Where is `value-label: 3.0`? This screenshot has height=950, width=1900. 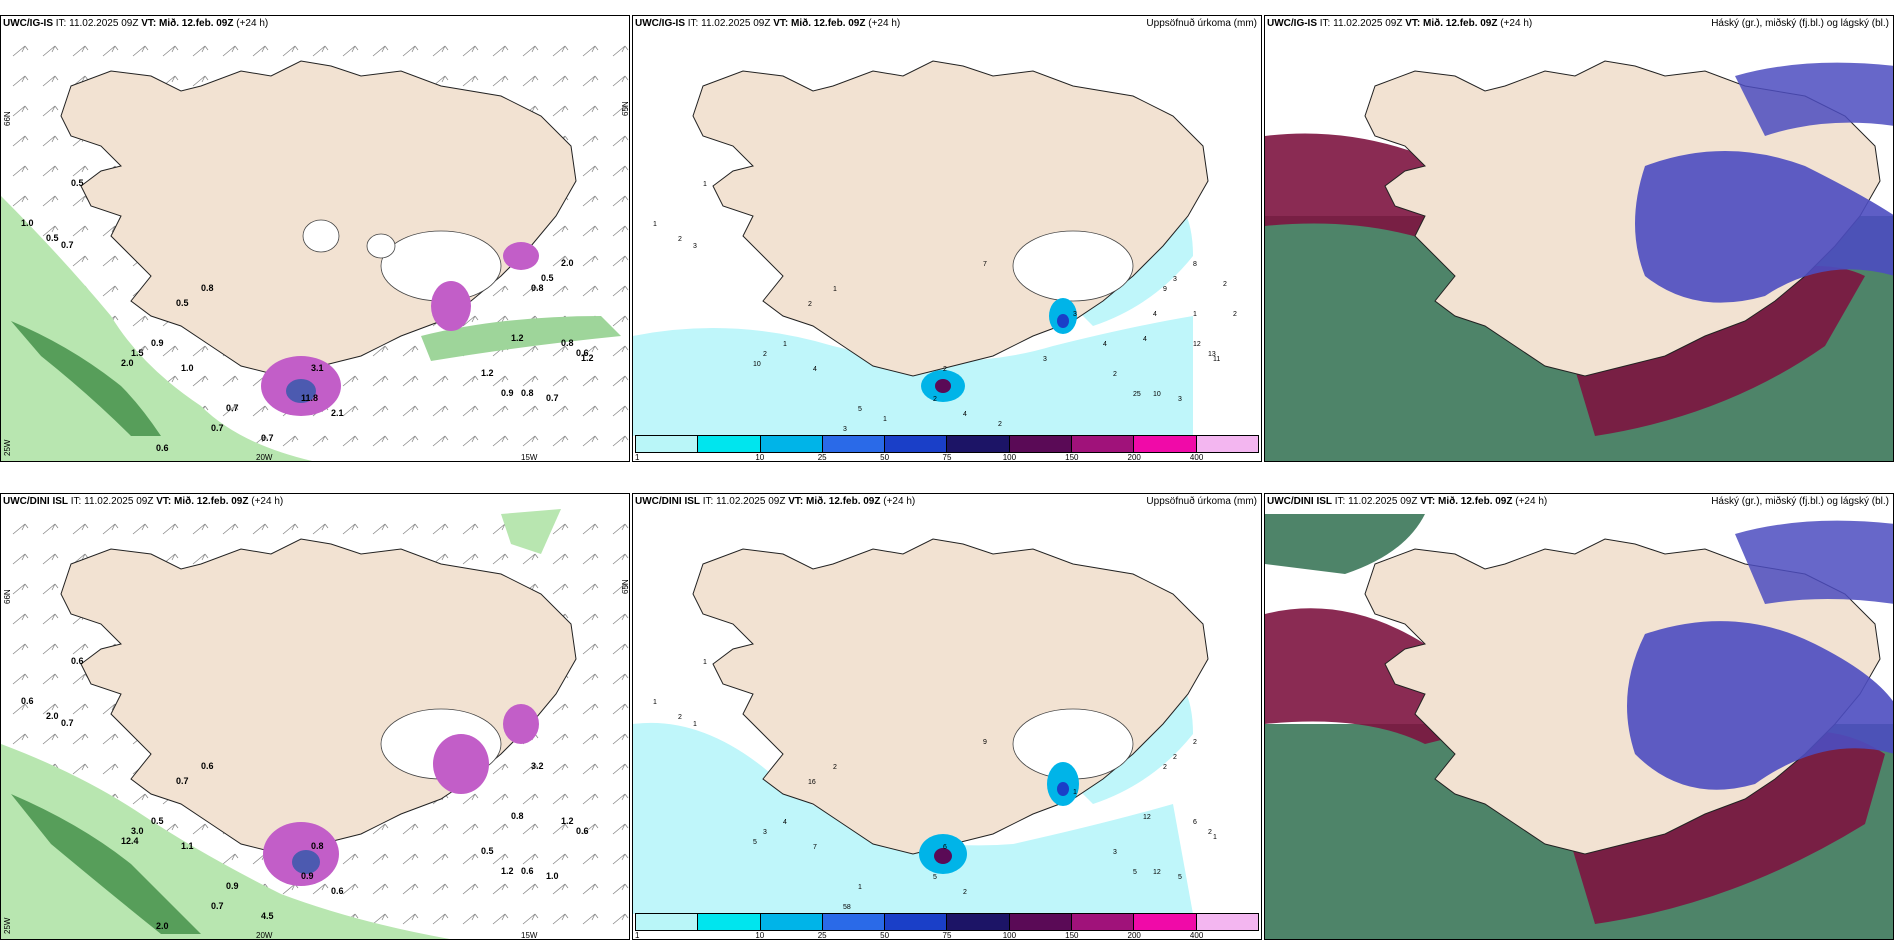
value-label: 3.0 is located at coordinates (137, 831).